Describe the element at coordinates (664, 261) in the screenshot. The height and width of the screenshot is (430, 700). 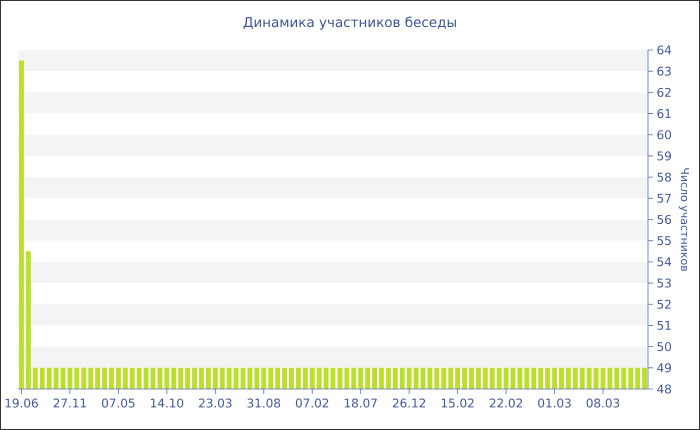
I see `y-tick-label: 54` at that location.